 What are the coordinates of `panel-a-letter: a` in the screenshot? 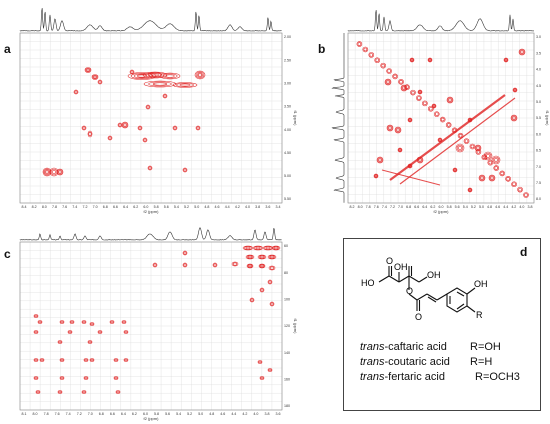 It's located at (7, 49).